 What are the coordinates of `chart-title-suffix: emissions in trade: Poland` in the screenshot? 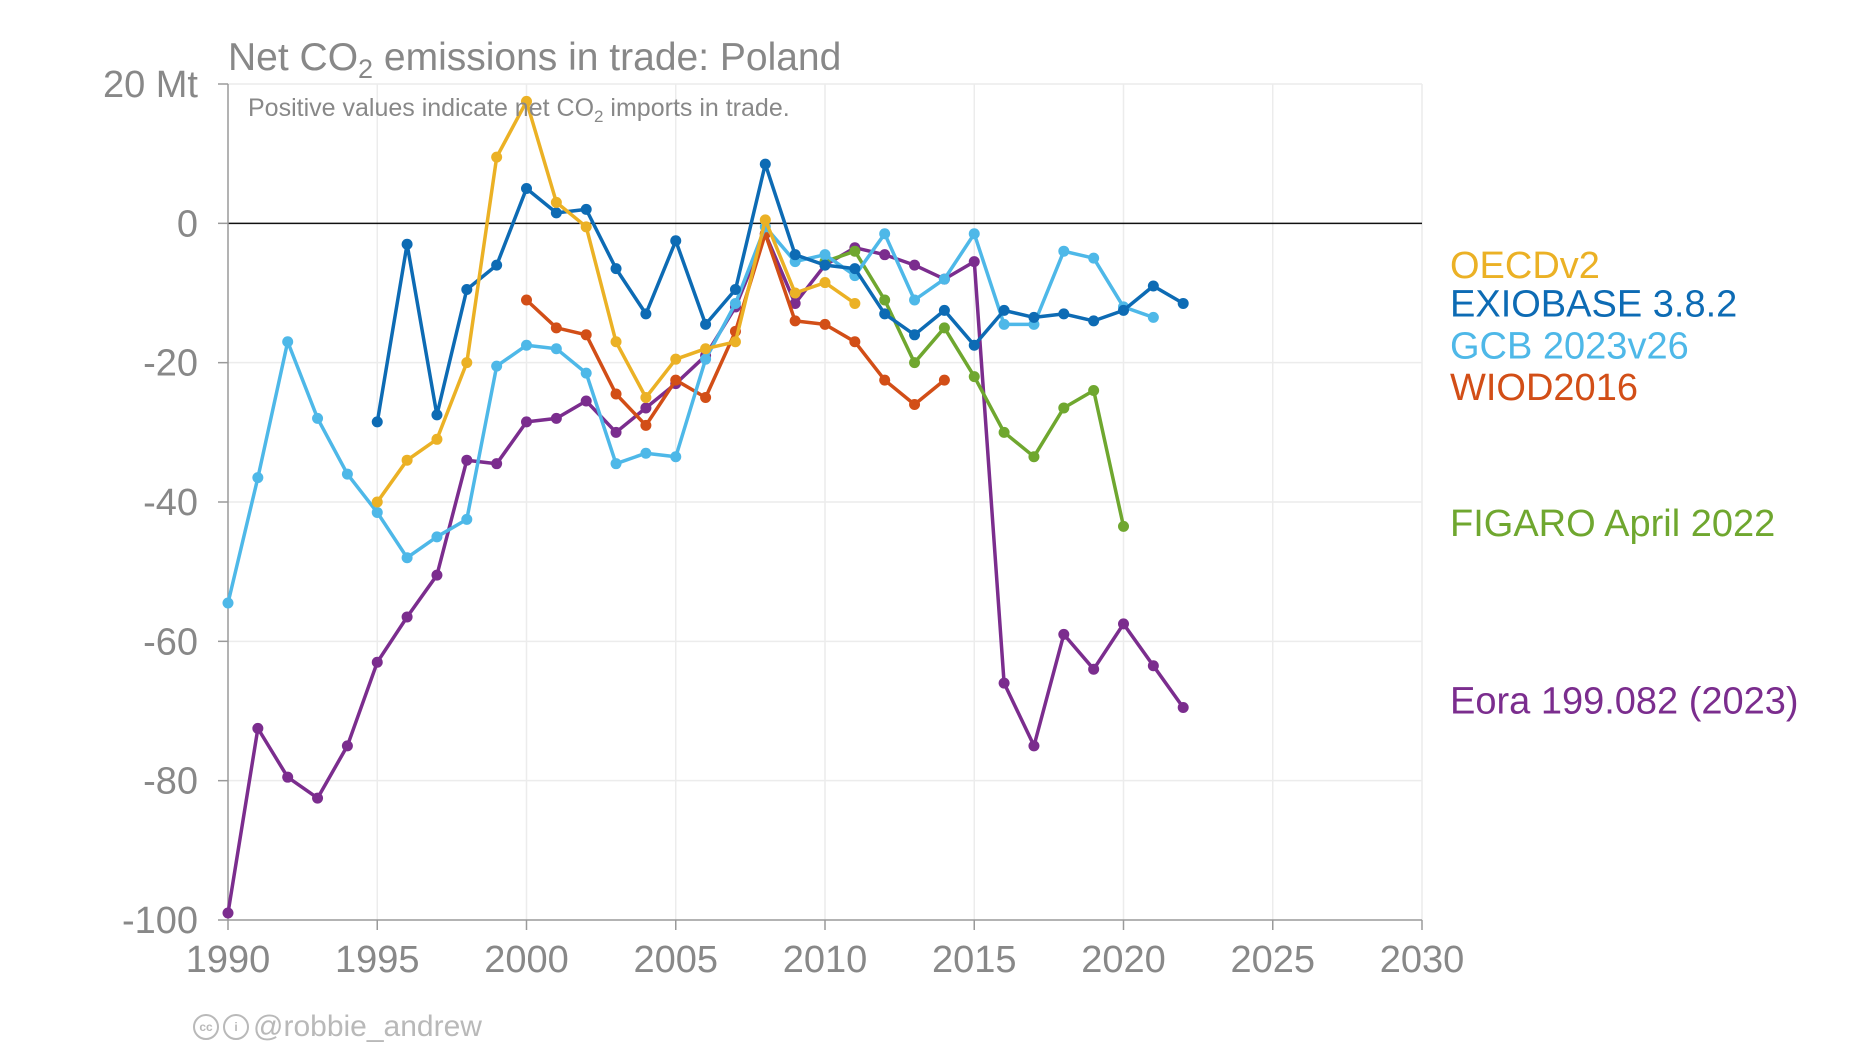 It's located at (607, 57).